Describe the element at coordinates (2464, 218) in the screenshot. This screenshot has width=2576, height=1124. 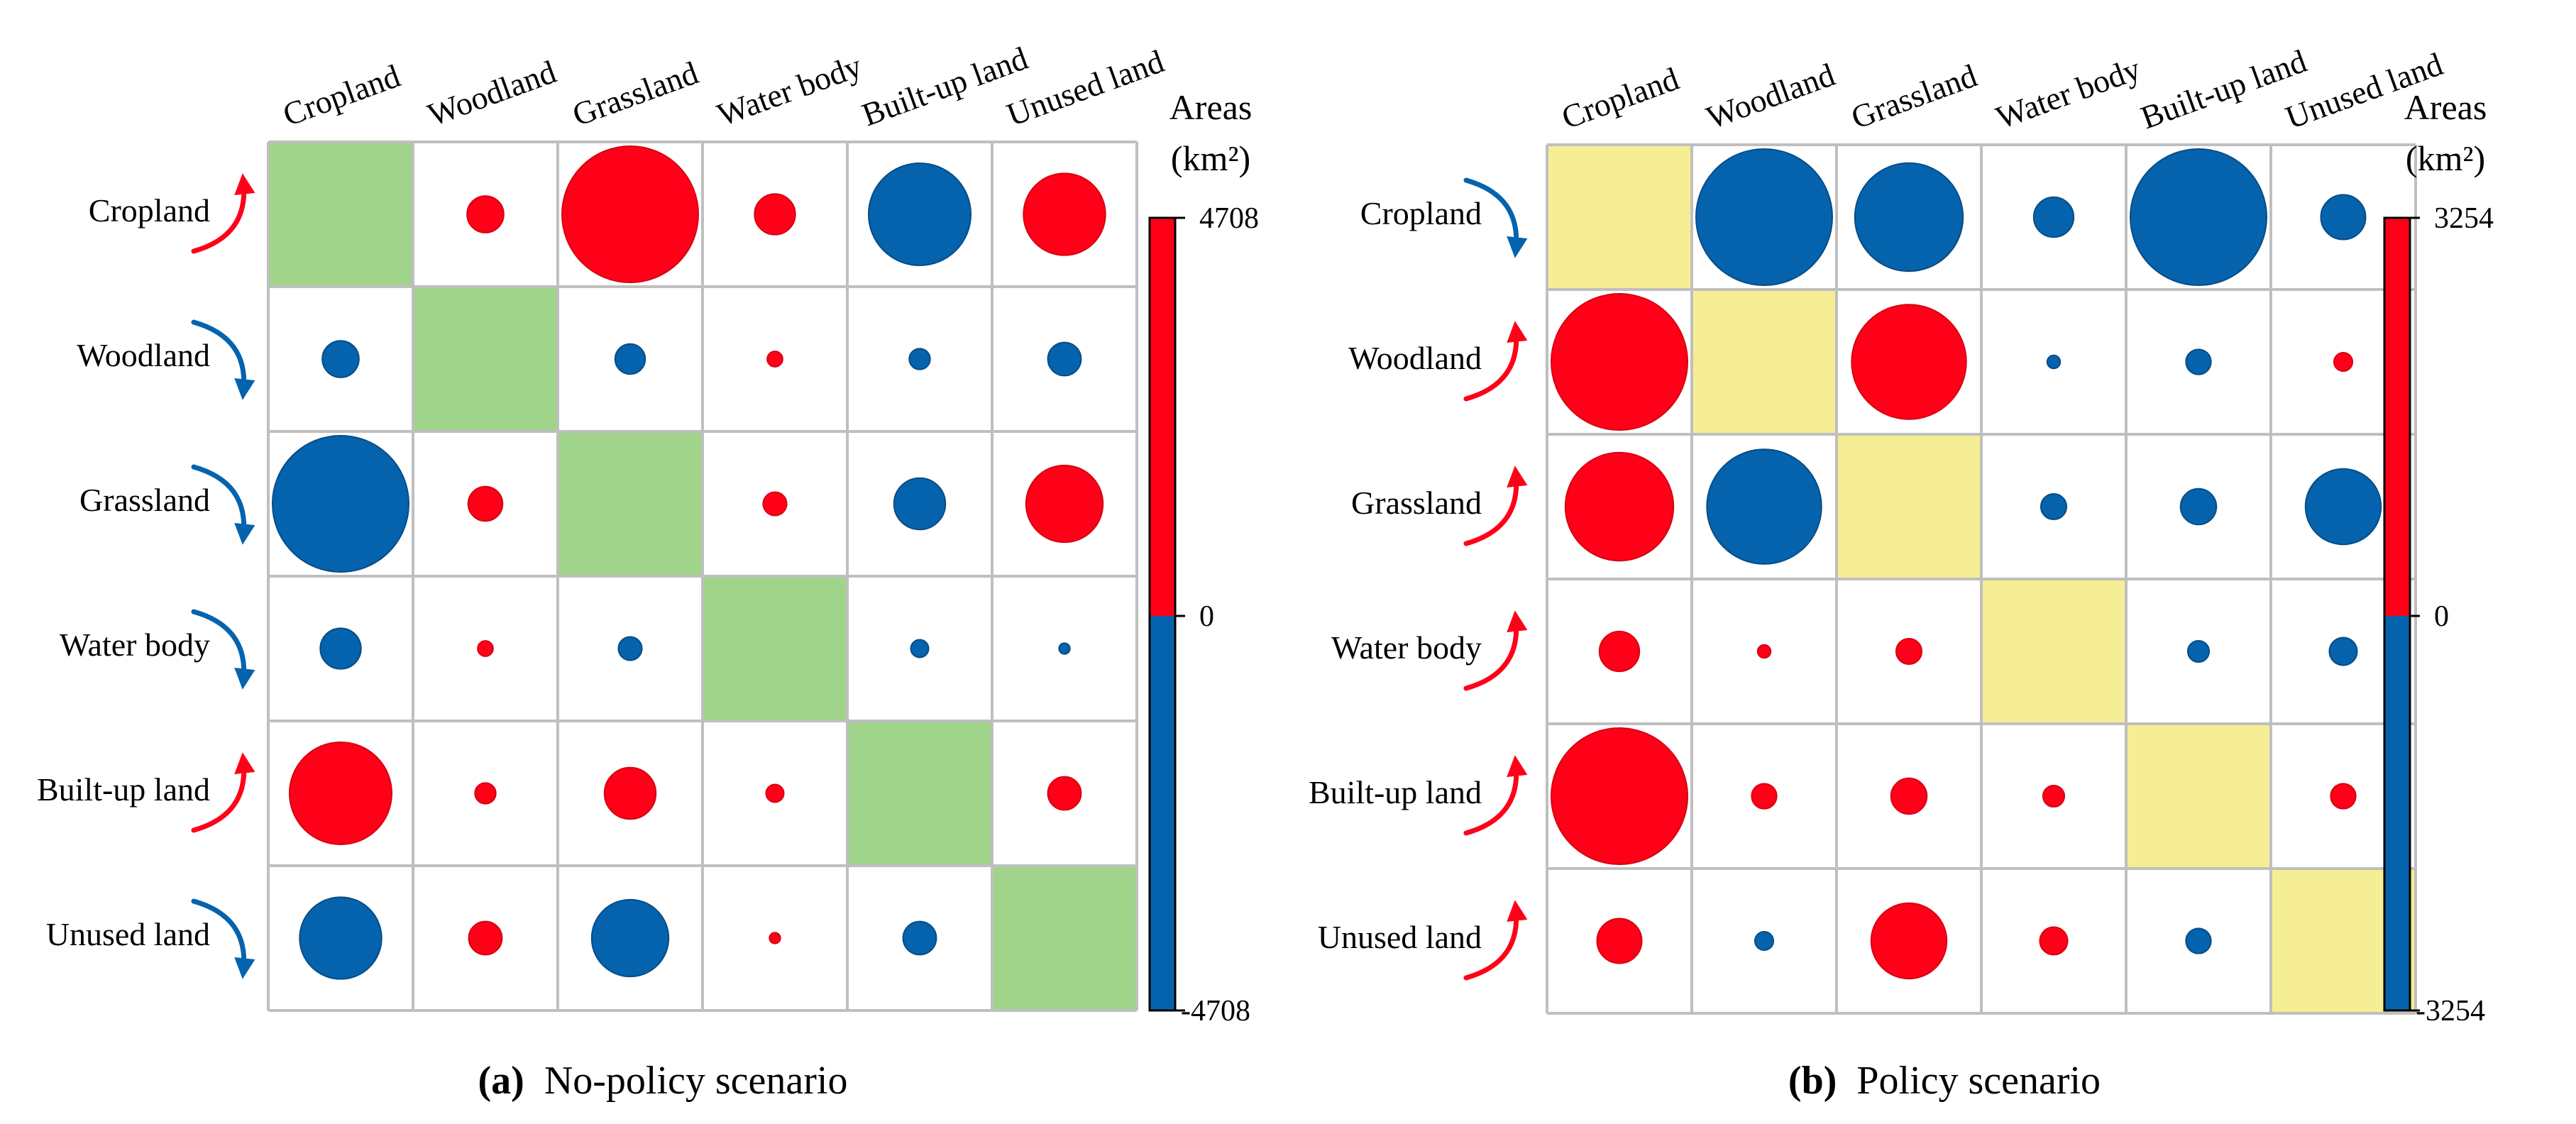
I see `legend-max-label: 3254` at that location.